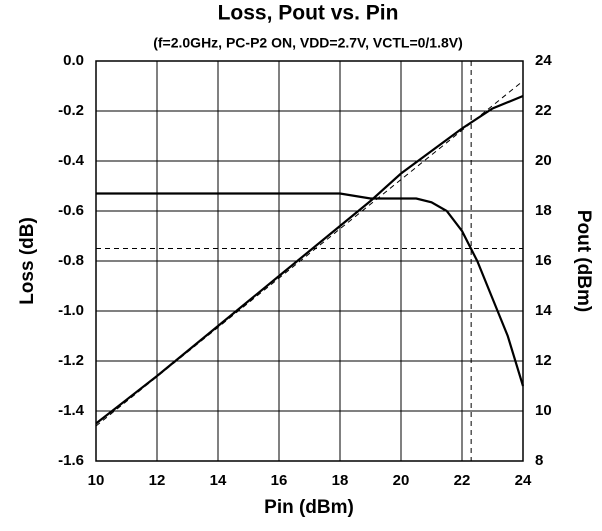 The height and width of the screenshot is (531, 602). I want to click on y-tick-label: -0.6, so click(71, 210).